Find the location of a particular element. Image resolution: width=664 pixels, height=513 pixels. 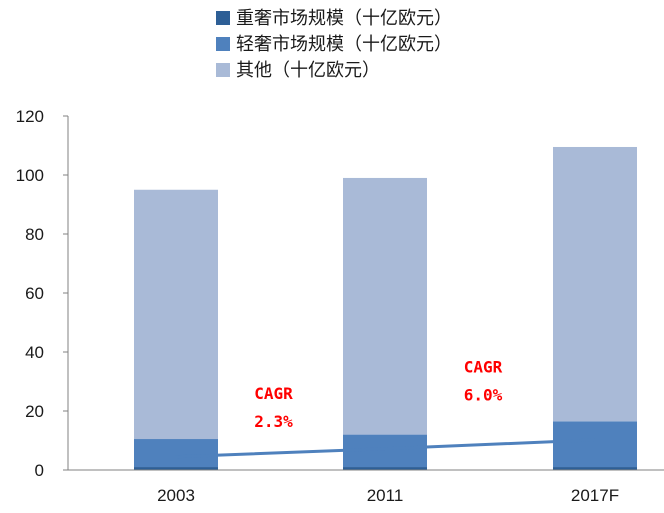

trend-line-group is located at coordinates (385, 448).